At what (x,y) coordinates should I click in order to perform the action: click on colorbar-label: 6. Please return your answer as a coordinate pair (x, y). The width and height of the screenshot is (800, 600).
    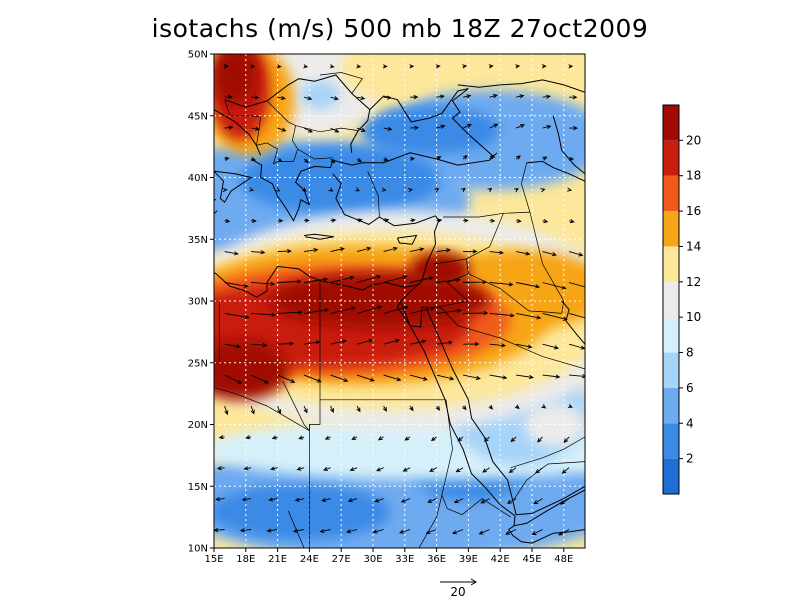
    Looking at the image, I should click on (690, 388).